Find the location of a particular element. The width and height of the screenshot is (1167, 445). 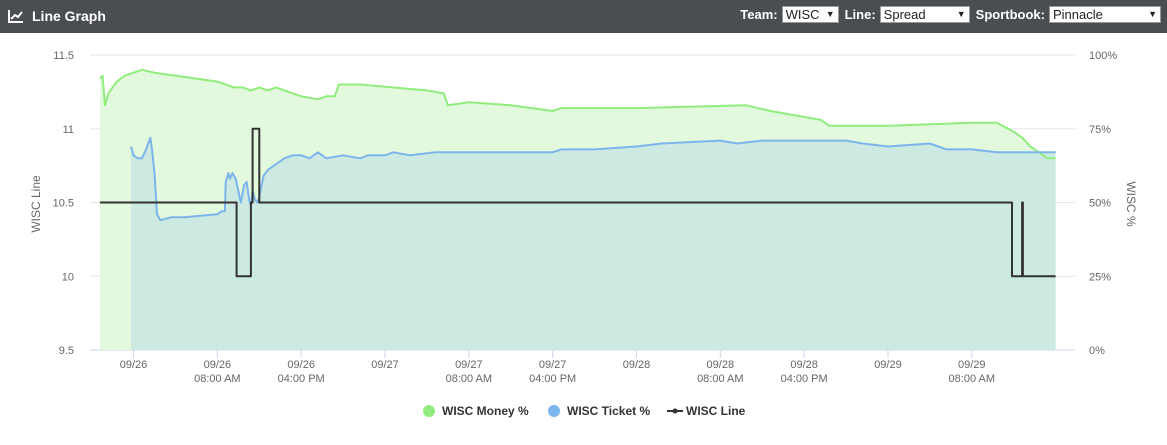

y2-tick-label: 25% is located at coordinates (1100, 277).